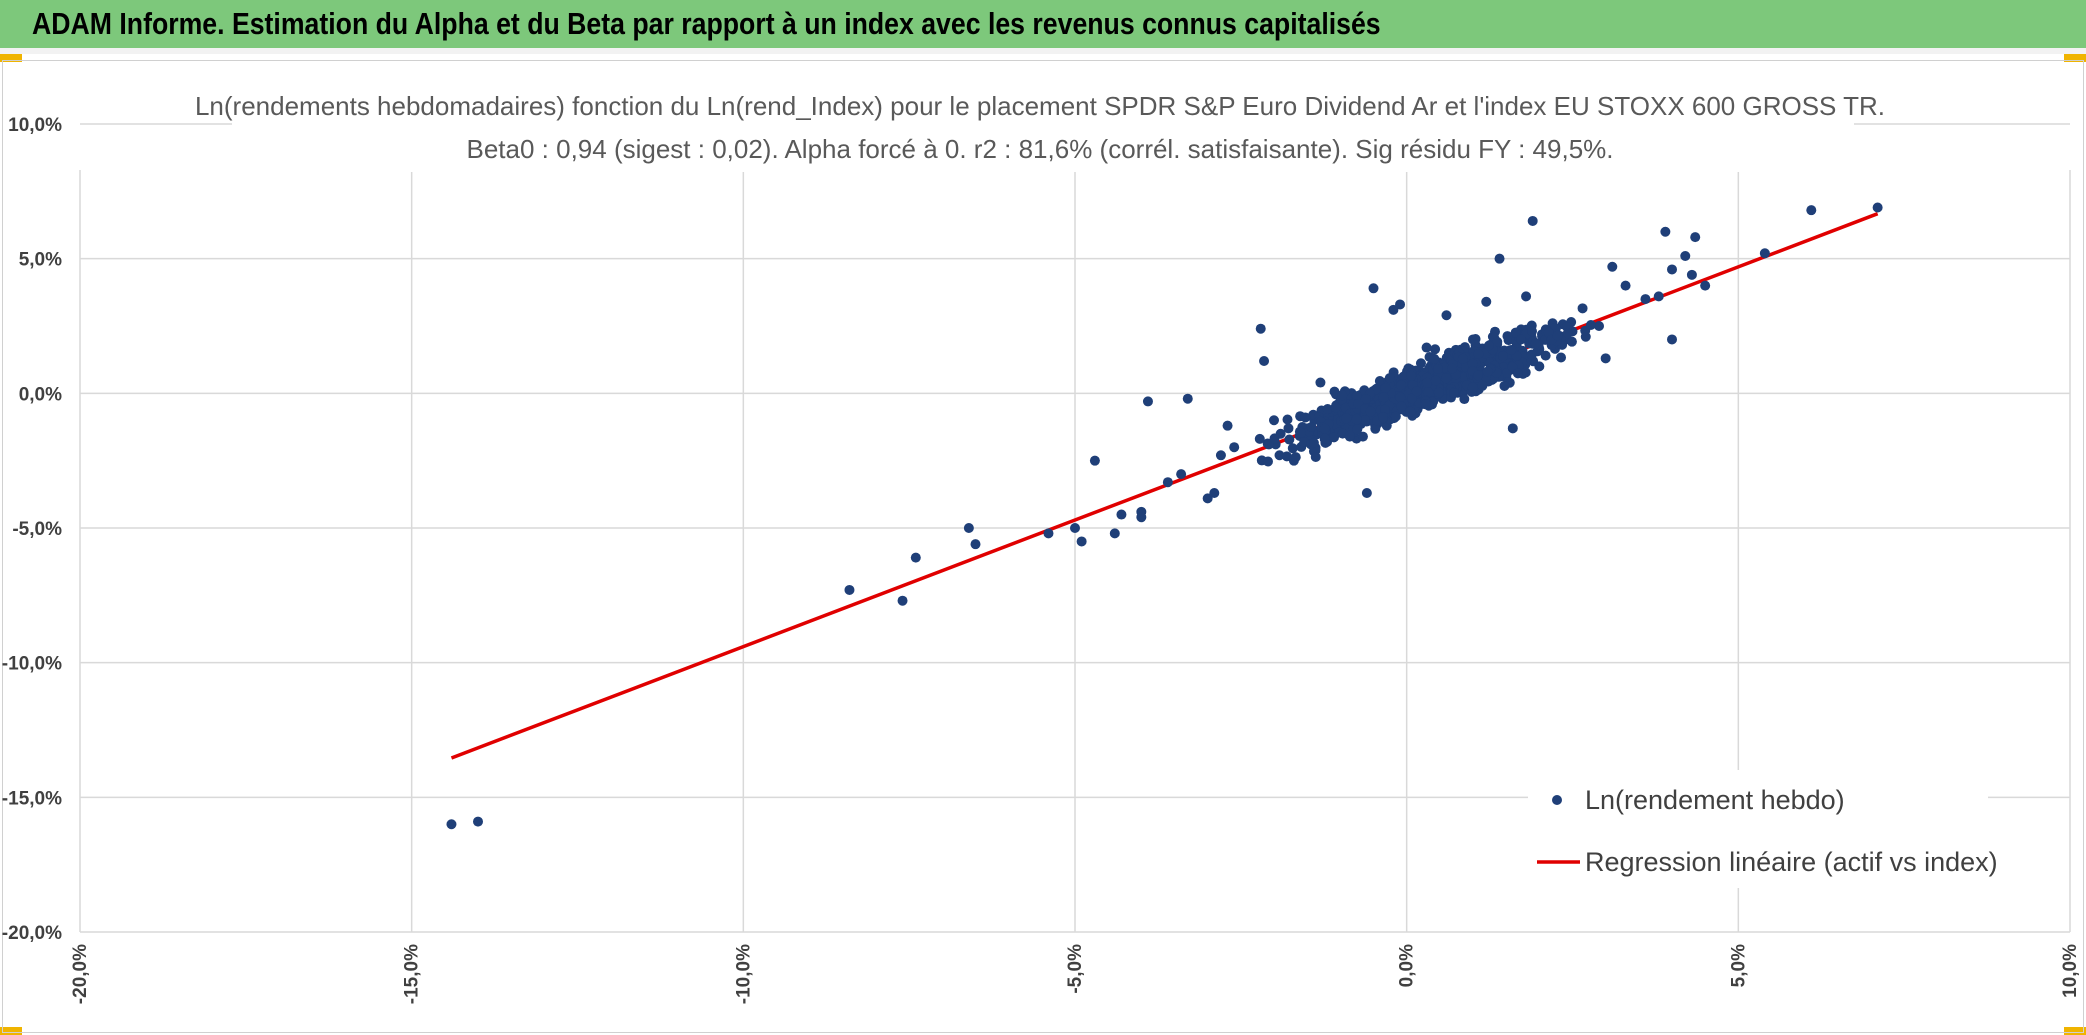 This screenshot has height=1035, width=2086. Describe the element at coordinates (2075, 1031) in the screenshot. I see `corner-marker-bottom-right` at that location.